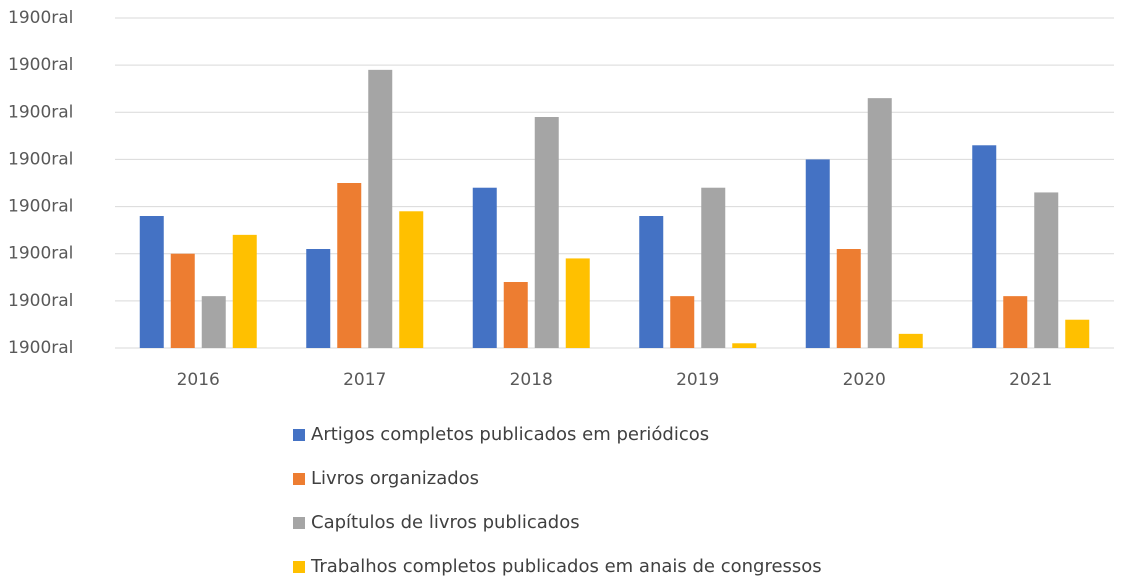  I want to click on legend-label: Livros organizados, so click(395, 478).